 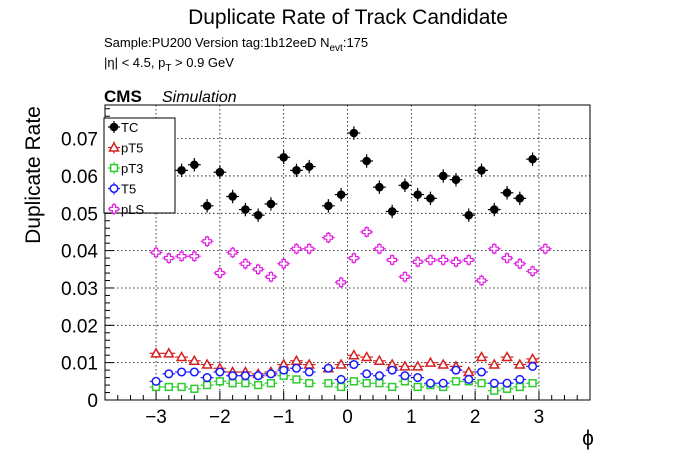 I want to click on y-tick-label: 0.05, so click(x=79, y=214).